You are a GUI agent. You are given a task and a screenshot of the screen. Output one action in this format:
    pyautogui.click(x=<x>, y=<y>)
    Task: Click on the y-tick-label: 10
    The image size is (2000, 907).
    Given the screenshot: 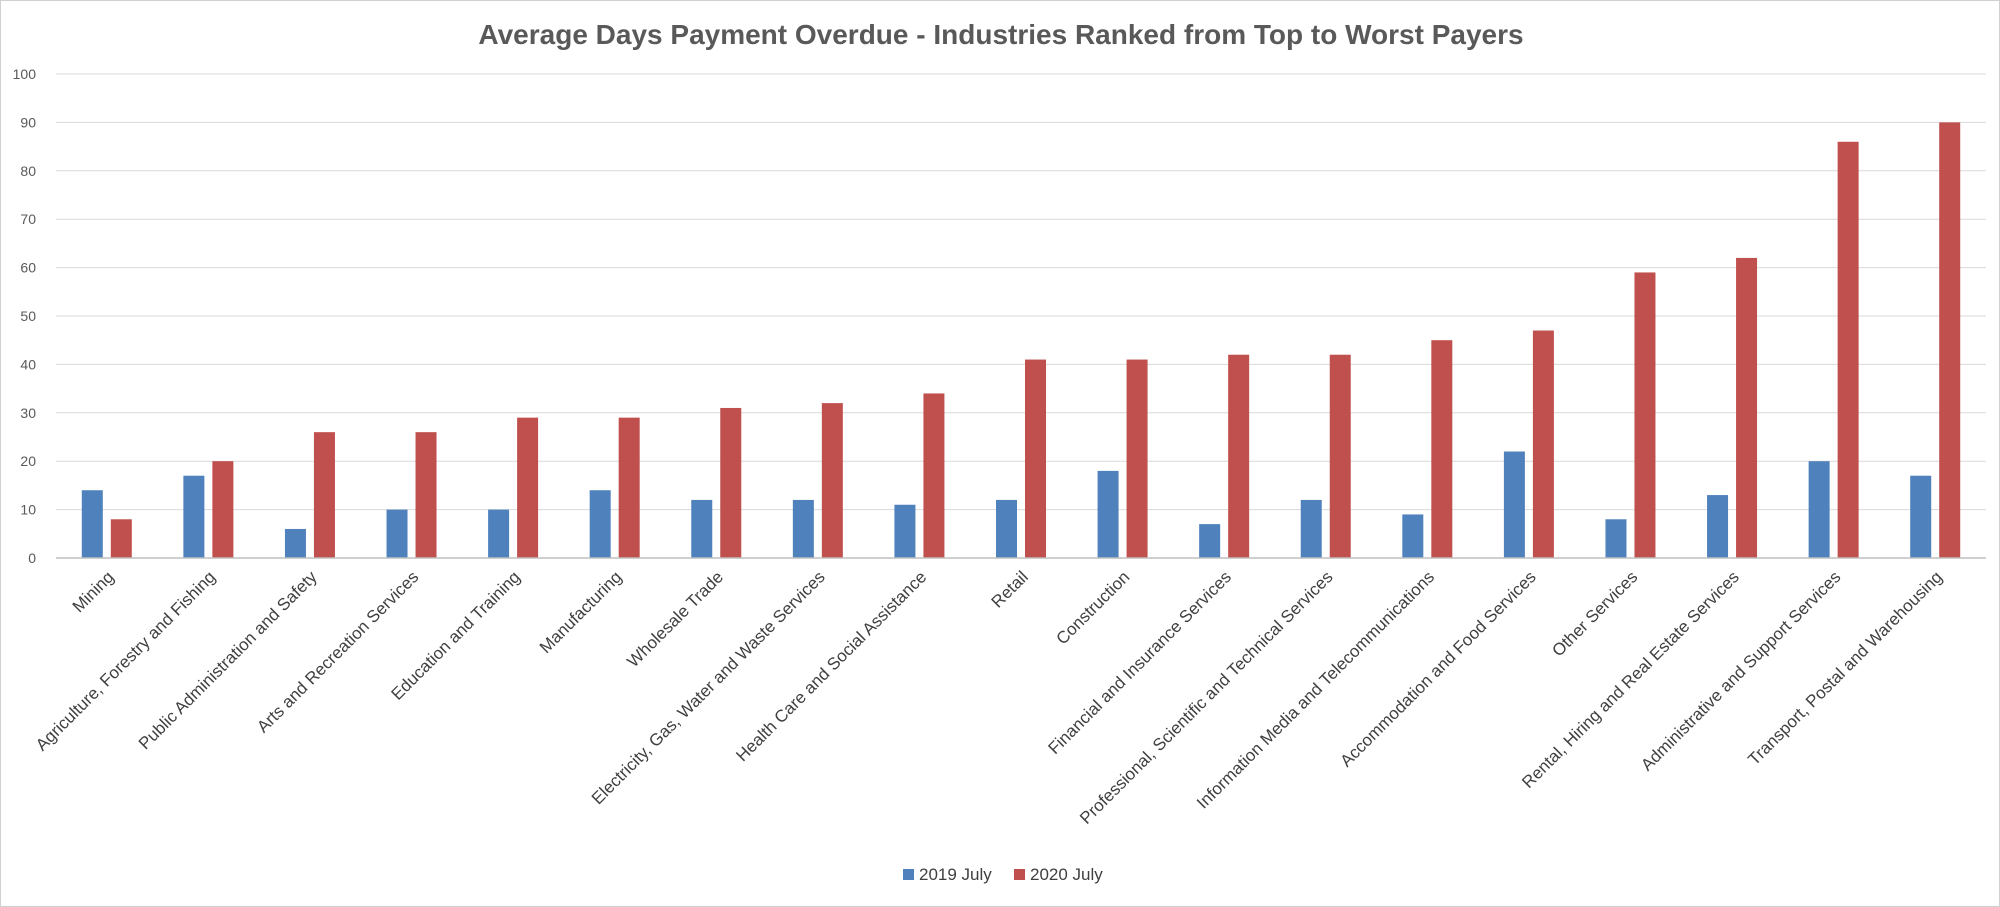 What is the action you would take?
    pyautogui.click(x=28, y=510)
    